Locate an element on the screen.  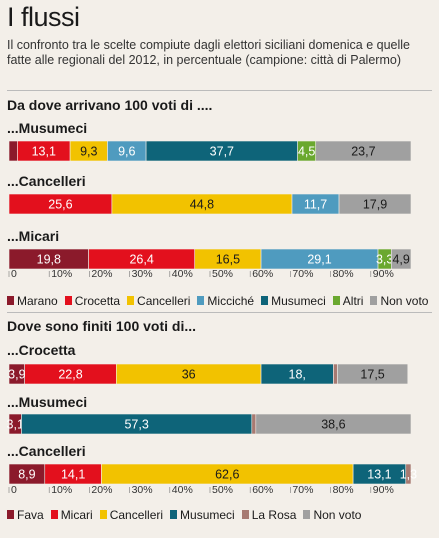
chart2-data-label: 14,1 is located at coordinates (73, 475).